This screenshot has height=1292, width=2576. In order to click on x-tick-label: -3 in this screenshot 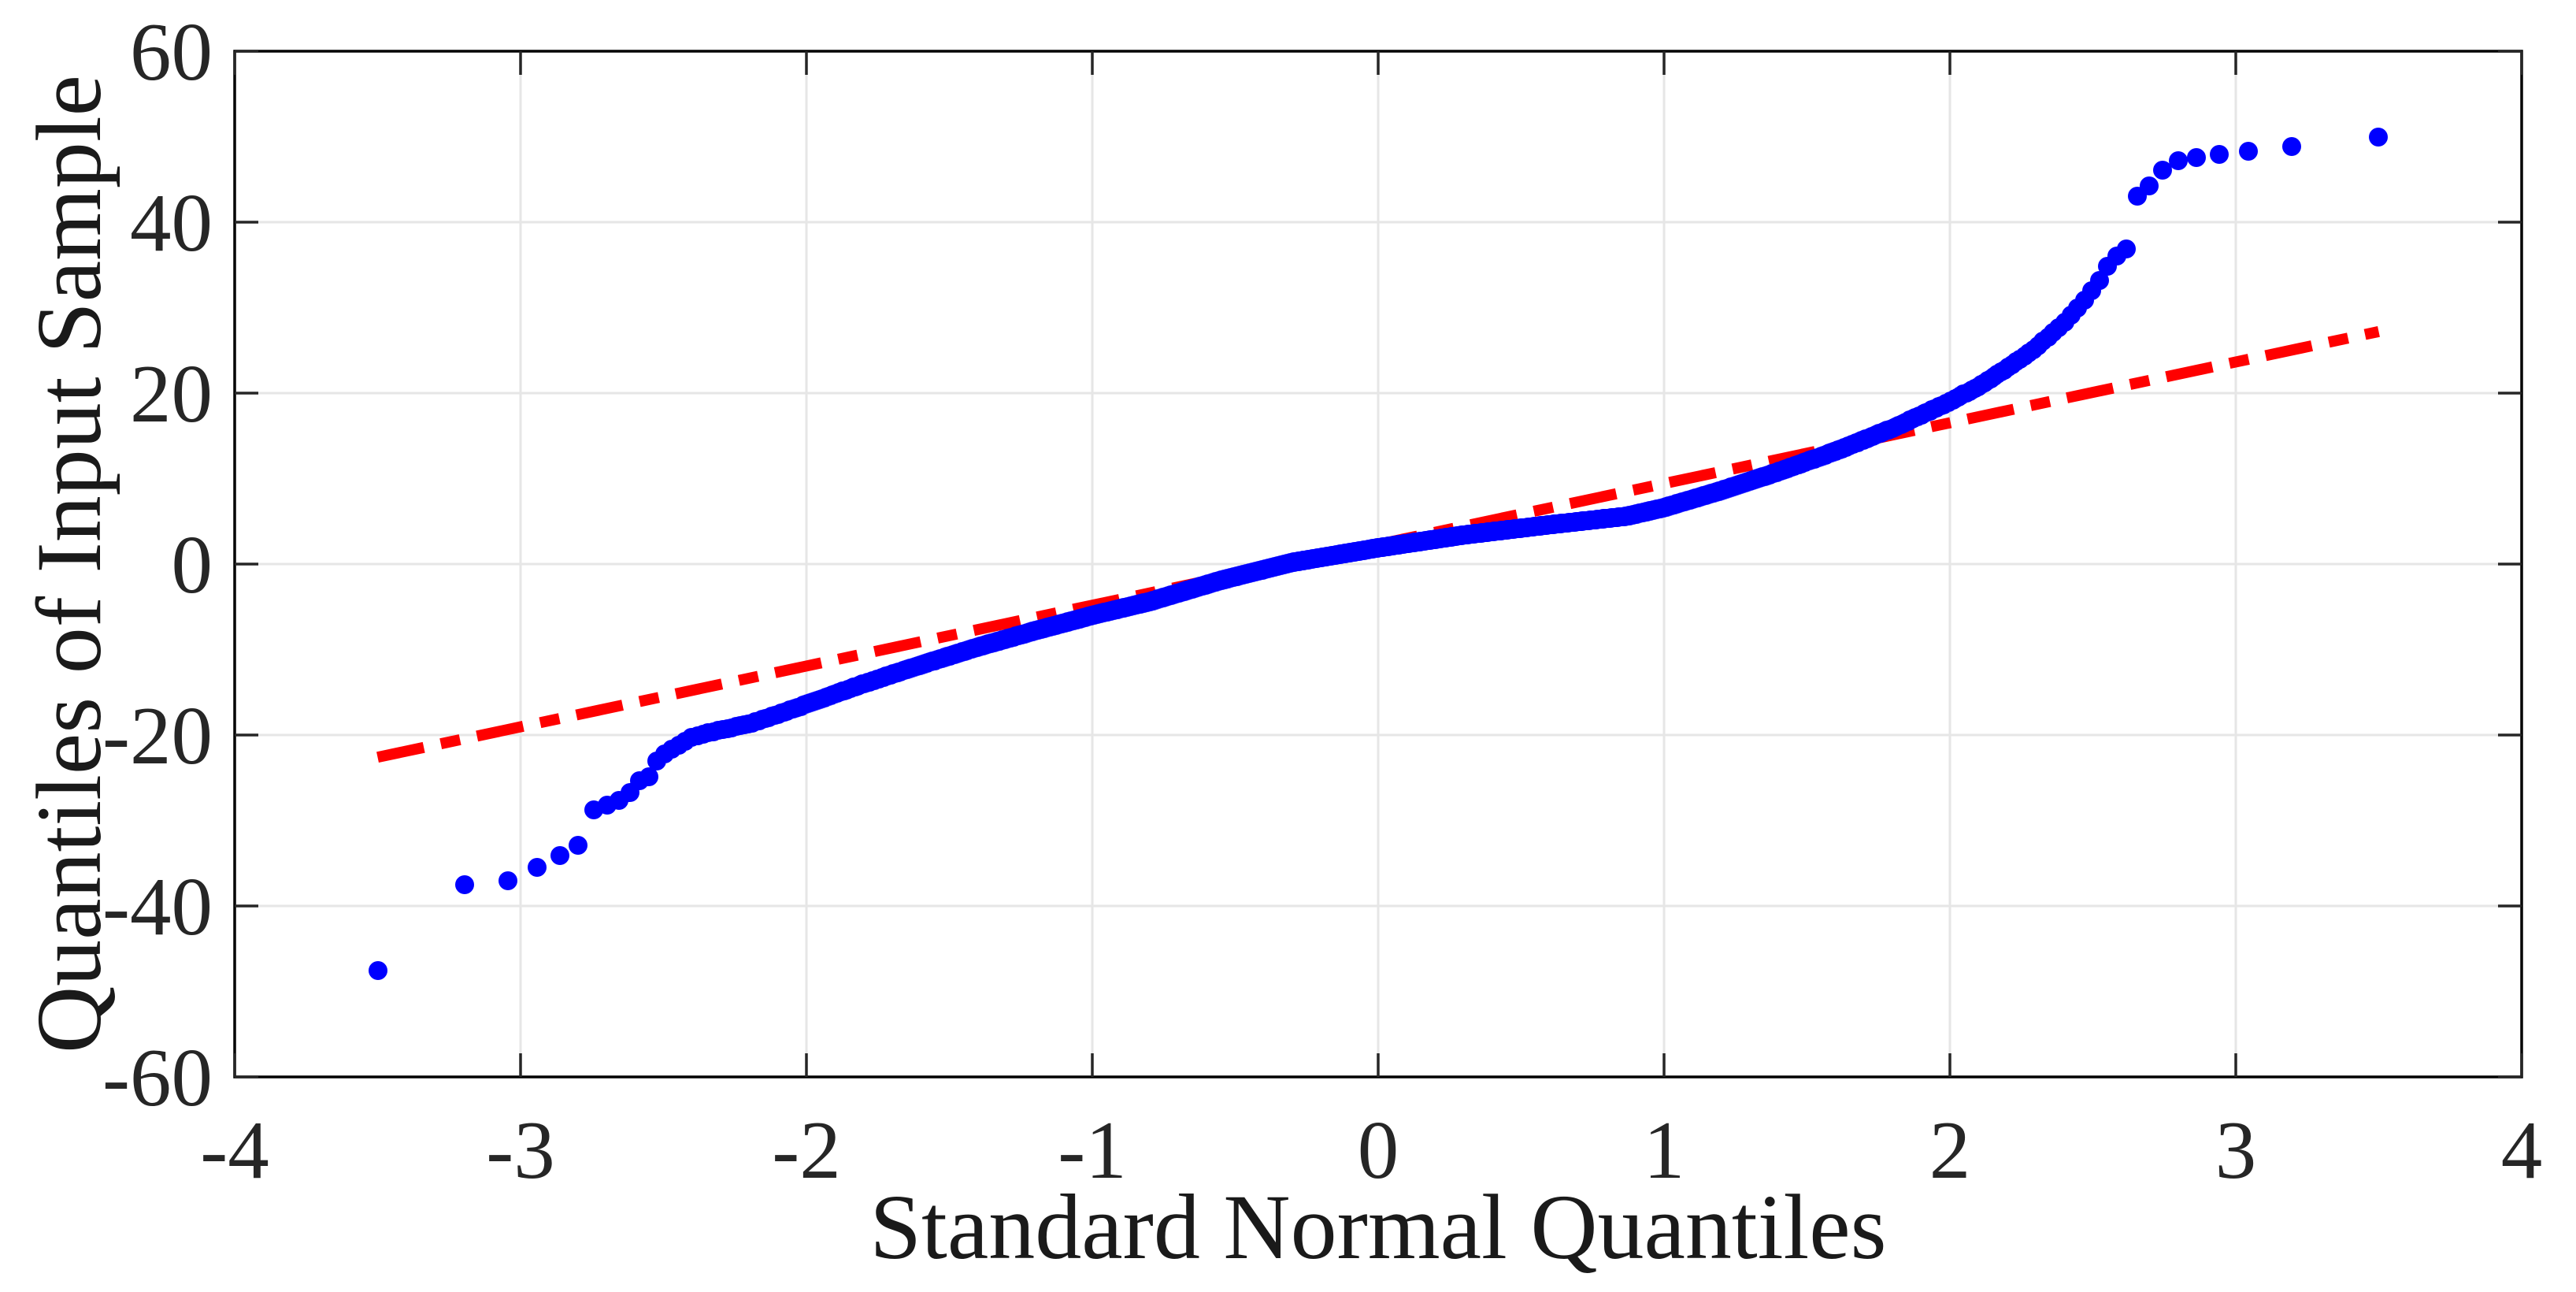, I will do `click(520, 1150)`.